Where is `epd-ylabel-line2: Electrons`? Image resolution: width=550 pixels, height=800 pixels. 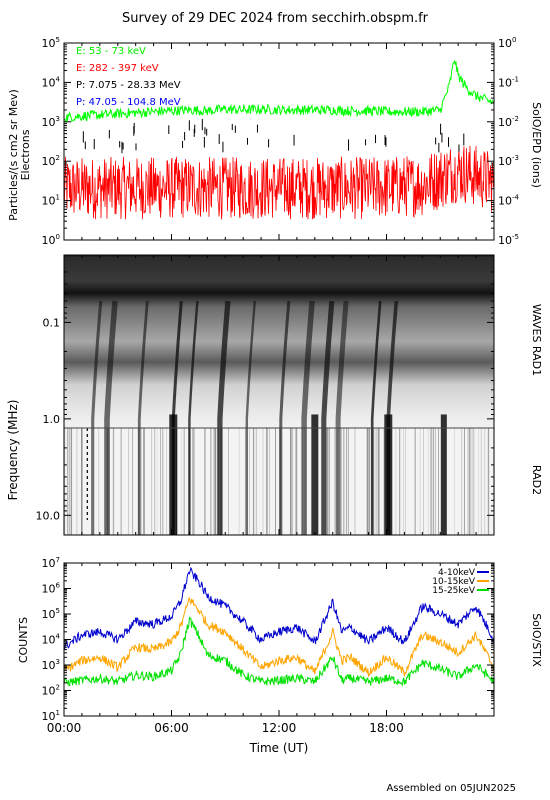 epd-ylabel-line2: Electrons is located at coordinates (25, 154).